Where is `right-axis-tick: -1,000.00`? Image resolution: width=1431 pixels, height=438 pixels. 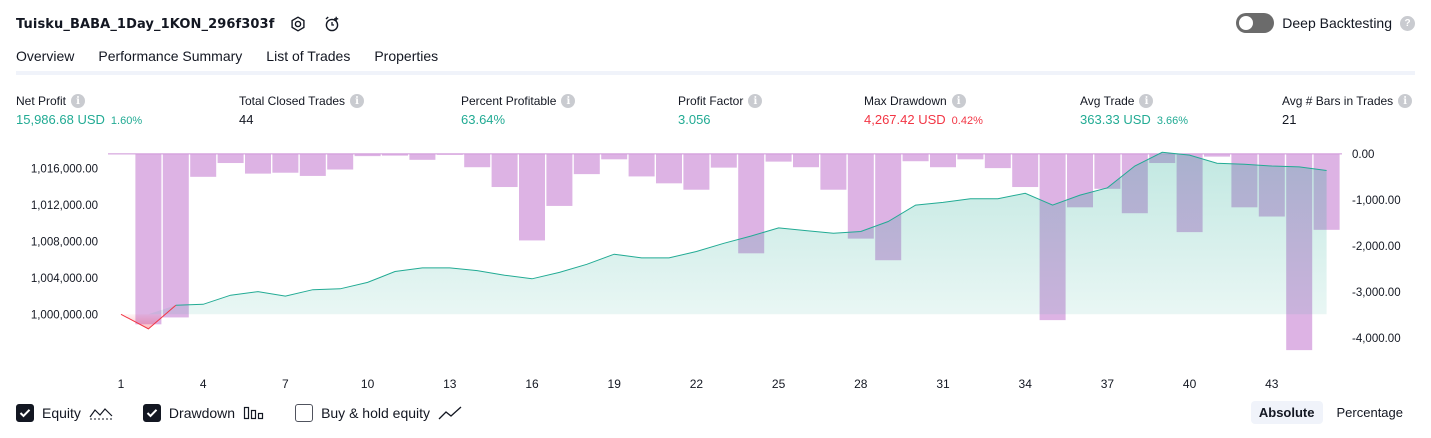
right-axis-tick: -1,000.00 is located at coordinates (1376, 201).